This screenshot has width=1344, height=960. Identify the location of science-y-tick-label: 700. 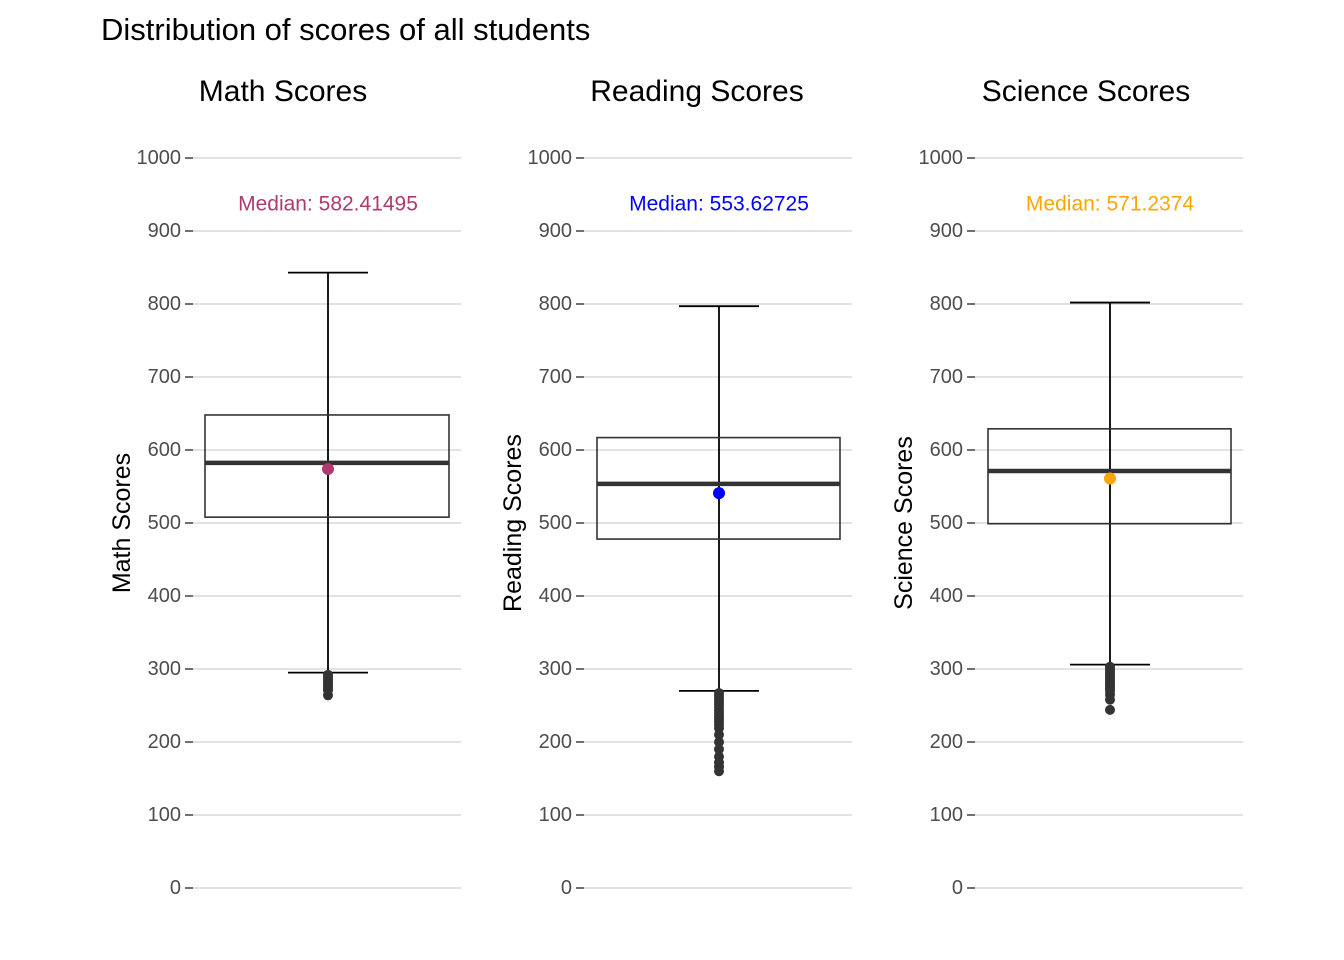
(946, 377).